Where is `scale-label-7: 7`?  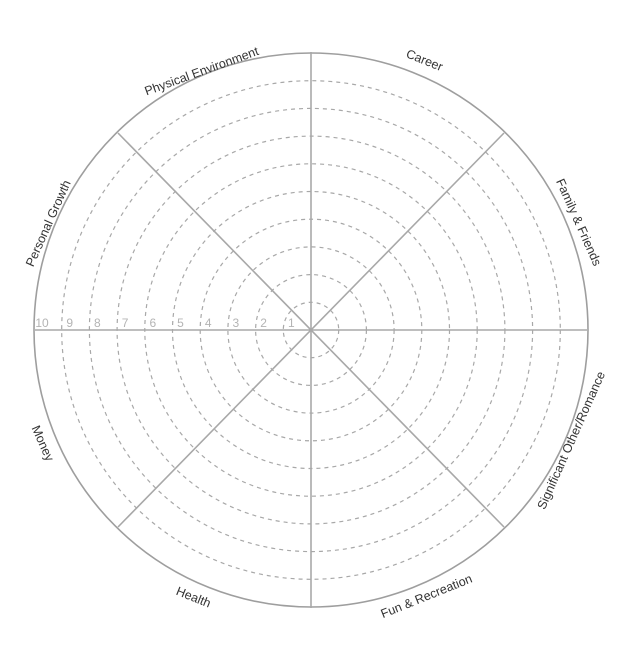
scale-label-7: 7 is located at coordinates (125, 323).